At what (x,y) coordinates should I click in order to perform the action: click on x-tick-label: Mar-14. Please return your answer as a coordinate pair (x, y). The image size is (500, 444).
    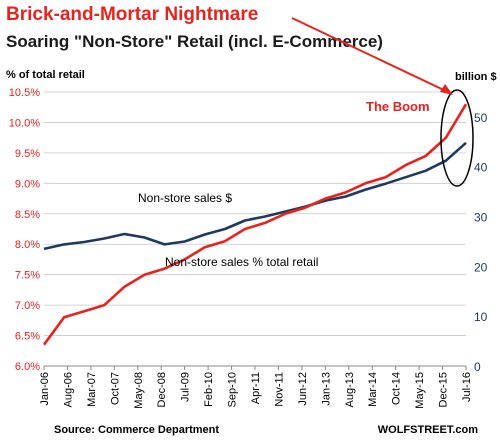
    Looking at the image, I should click on (373, 389).